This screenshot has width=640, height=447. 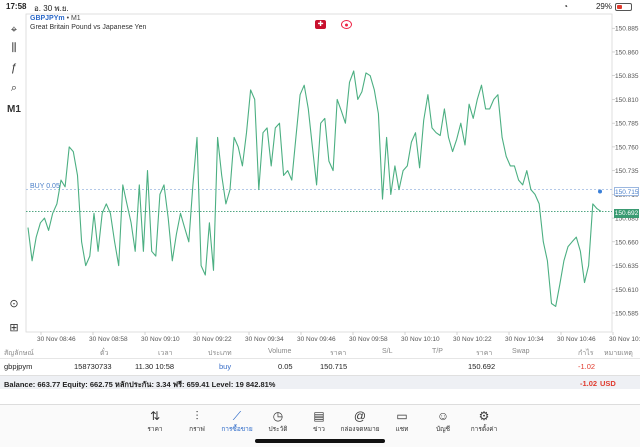 I want to click on chat-icon: ▭, so click(x=402, y=416).